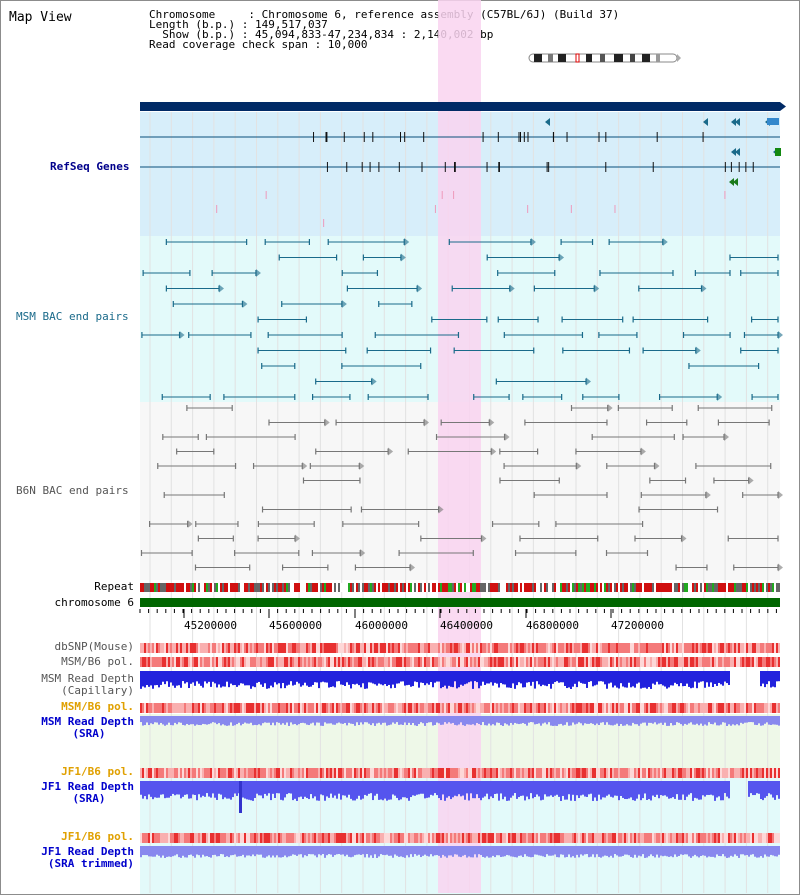 This screenshot has height=895, width=800. I want to click on chromosome-ideogram, so click(605, 58).